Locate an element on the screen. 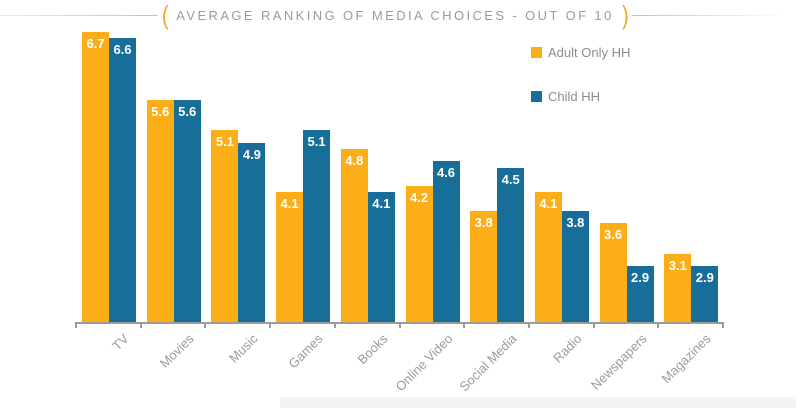 This screenshot has width=800, height=408. bar-social-media-child: 4.5 is located at coordinates (511, 244).